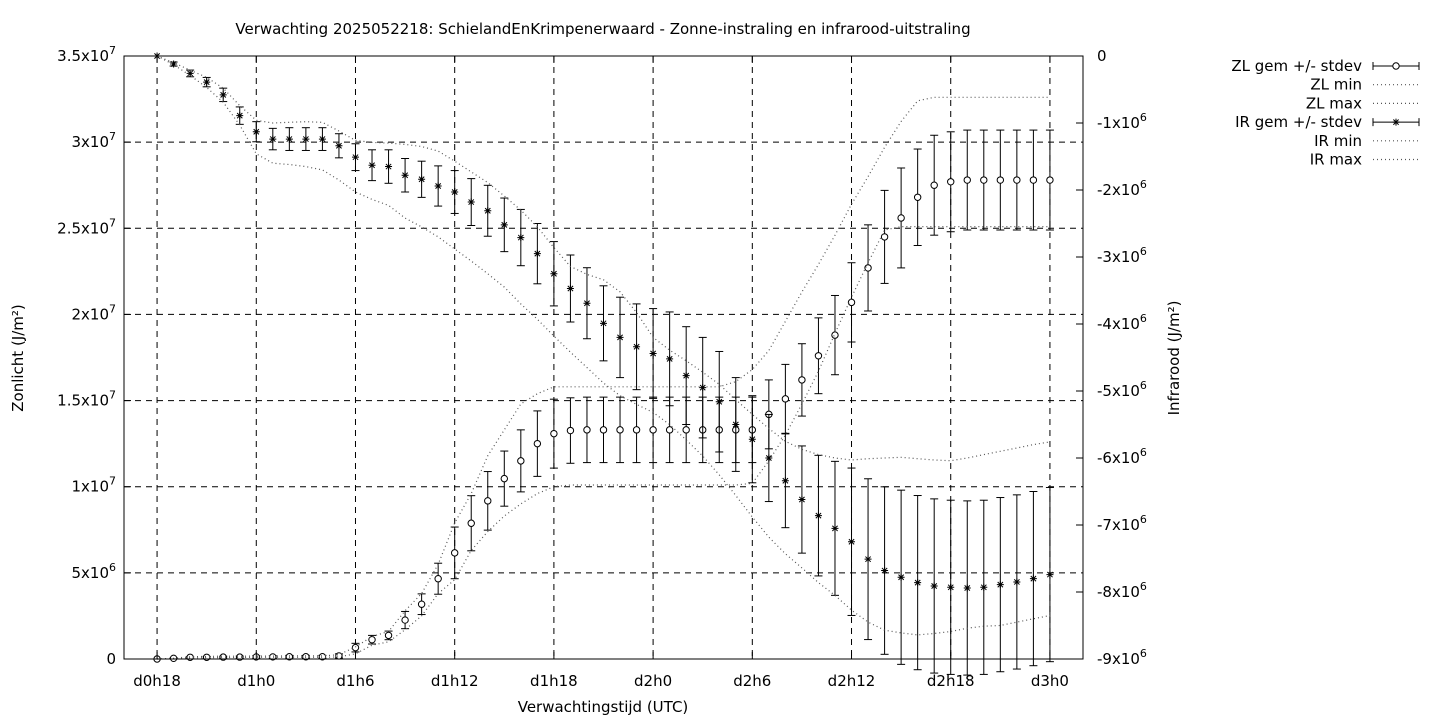 The width and height of the screenshot is (1440, 720). Describe the element at coordinates (1122, 188) in the screenshot. I see `y-right-tick-label: -2x10⁶` at that location.